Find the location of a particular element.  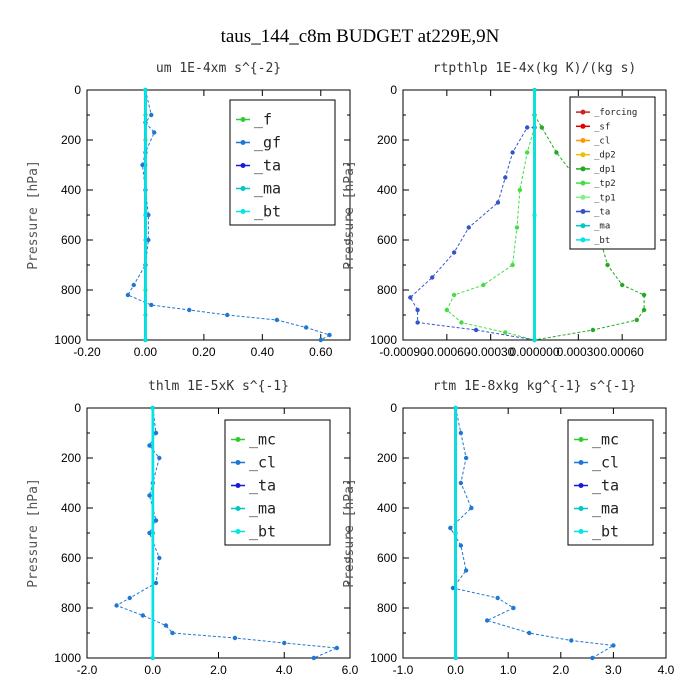

legend-label: _dp1 is located at coordinates (605, 170).